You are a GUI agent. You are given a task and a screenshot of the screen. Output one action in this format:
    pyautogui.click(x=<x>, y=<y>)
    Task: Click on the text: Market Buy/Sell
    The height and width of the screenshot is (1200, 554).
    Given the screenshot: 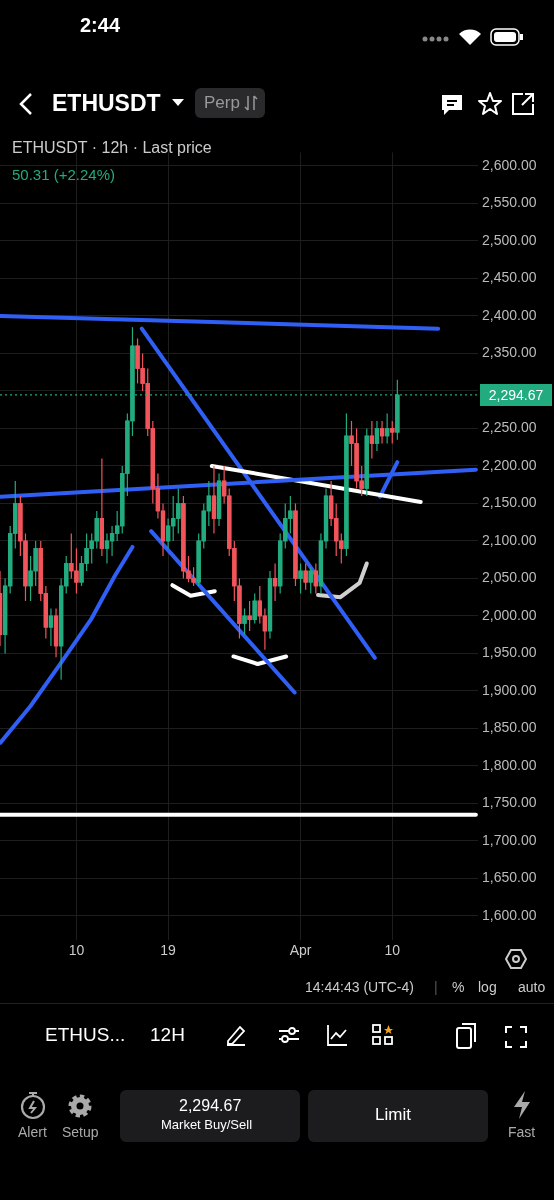 What is the action you would take?
    pyautogui.click(x=207, y=1124)
    